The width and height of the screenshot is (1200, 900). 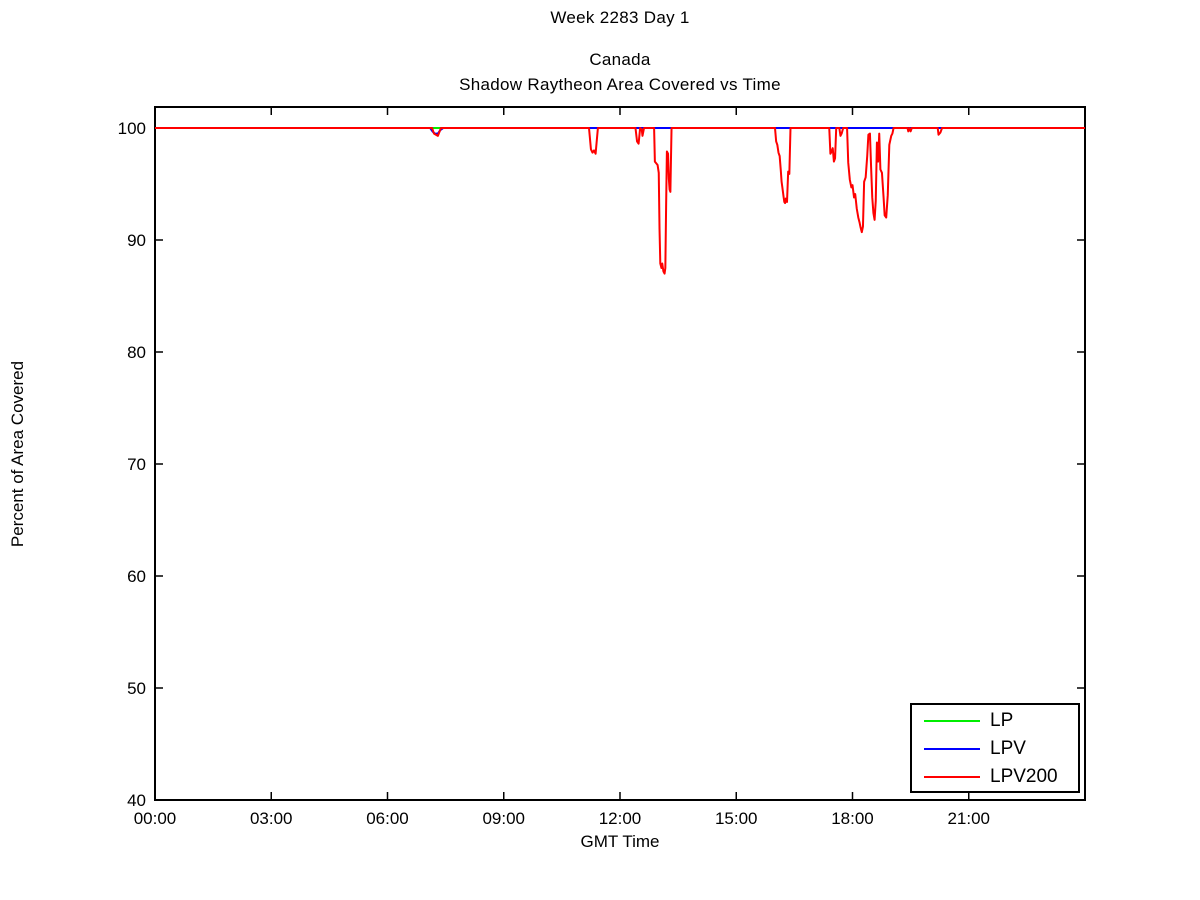 I want to click on lpv-line-swatch, so click(x=952, y=749).